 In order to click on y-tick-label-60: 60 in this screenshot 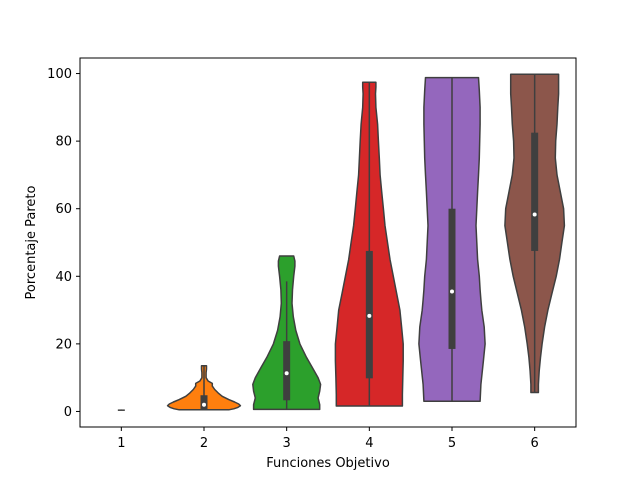, I will do `click(63, 209)`.